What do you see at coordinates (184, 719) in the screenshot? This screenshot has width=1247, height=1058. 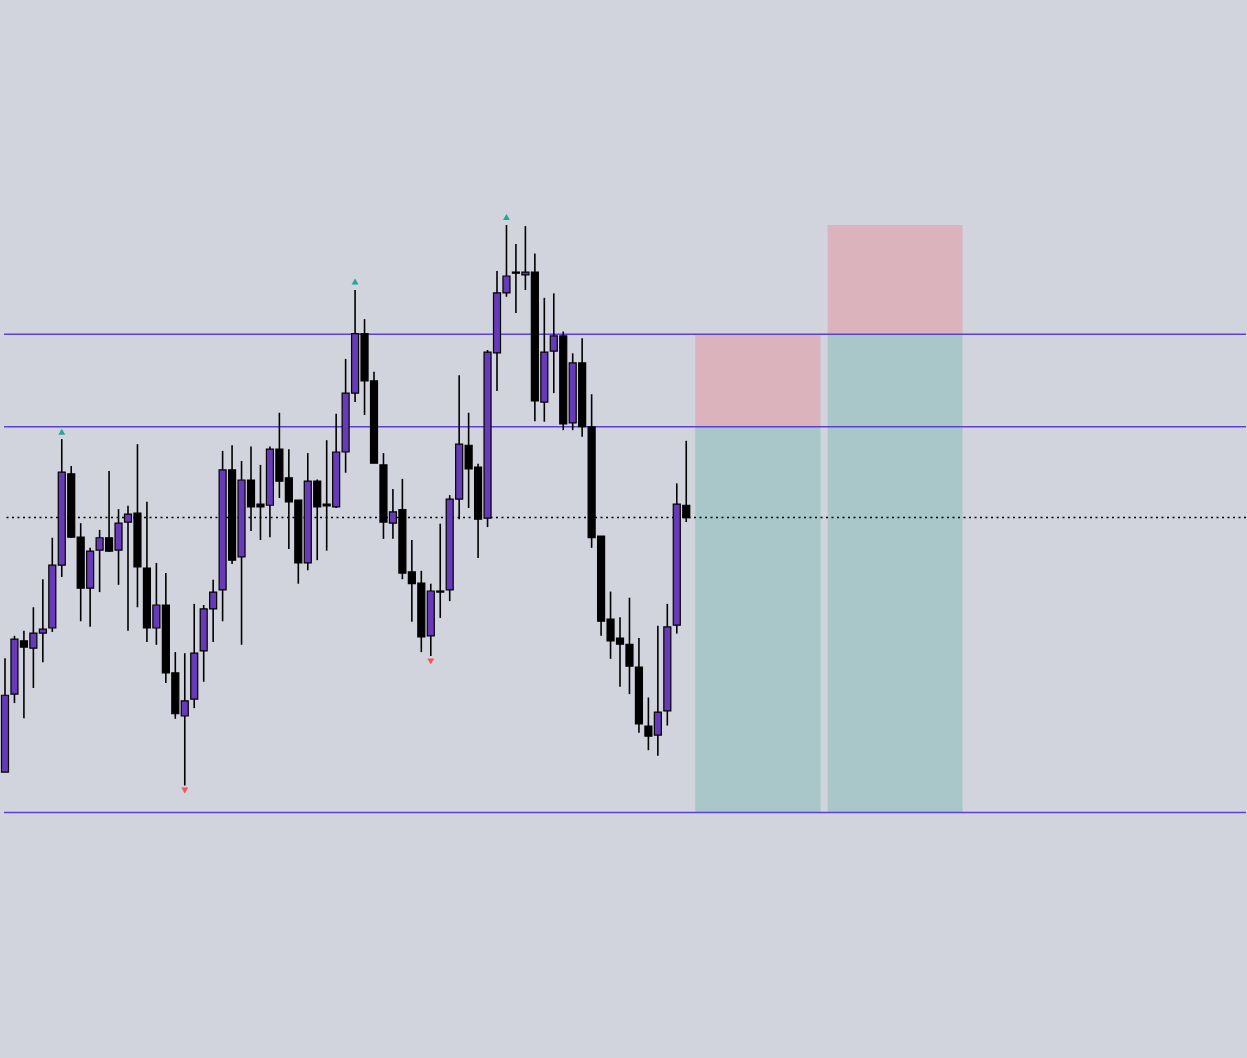 I see `candlestick` at bounding box center [184, 719].